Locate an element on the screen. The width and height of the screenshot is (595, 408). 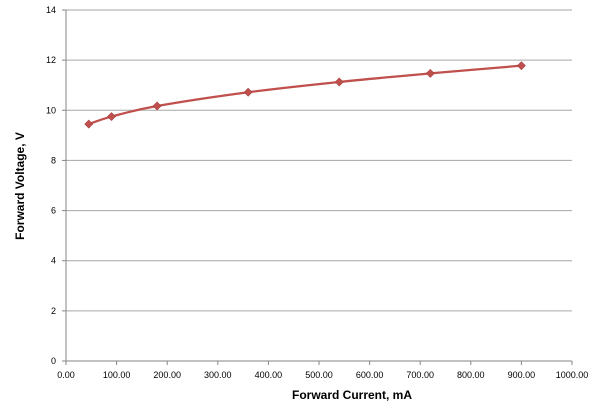
x-tick-label: 400.00 is located at coordinates (269, 375).